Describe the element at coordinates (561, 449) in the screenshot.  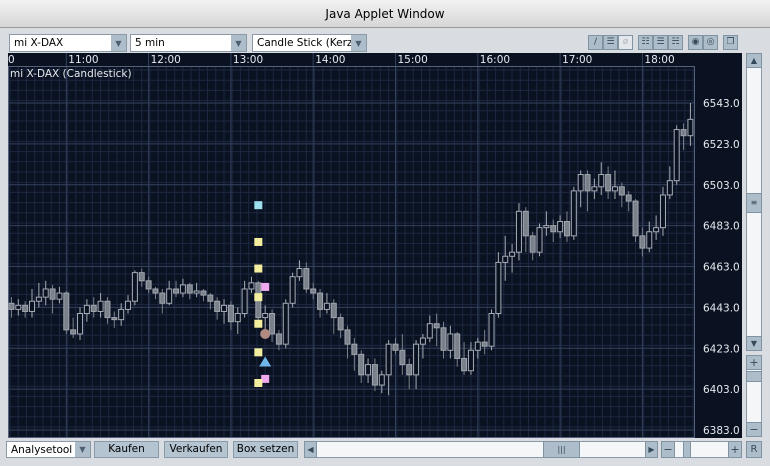
I see `horizontal-scroll-thumb: |||` at that location.